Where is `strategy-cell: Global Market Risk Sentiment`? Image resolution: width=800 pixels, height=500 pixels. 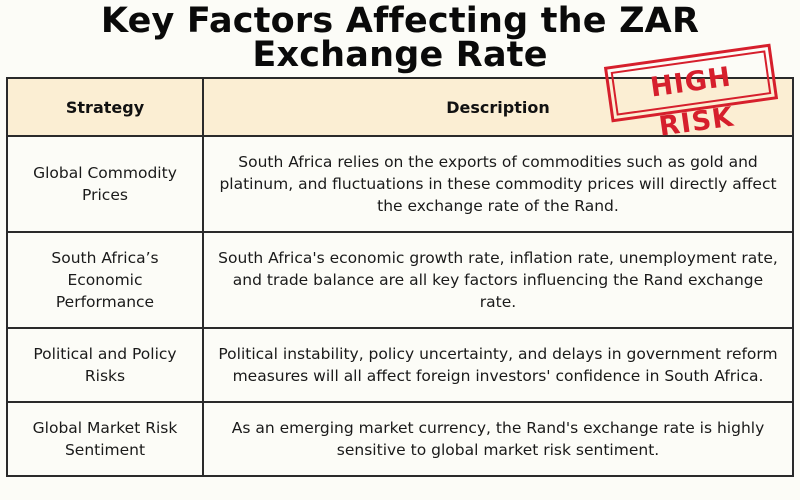
strategy-cell: Global Market Risk Sentiment is located at coordinates (105, 439).